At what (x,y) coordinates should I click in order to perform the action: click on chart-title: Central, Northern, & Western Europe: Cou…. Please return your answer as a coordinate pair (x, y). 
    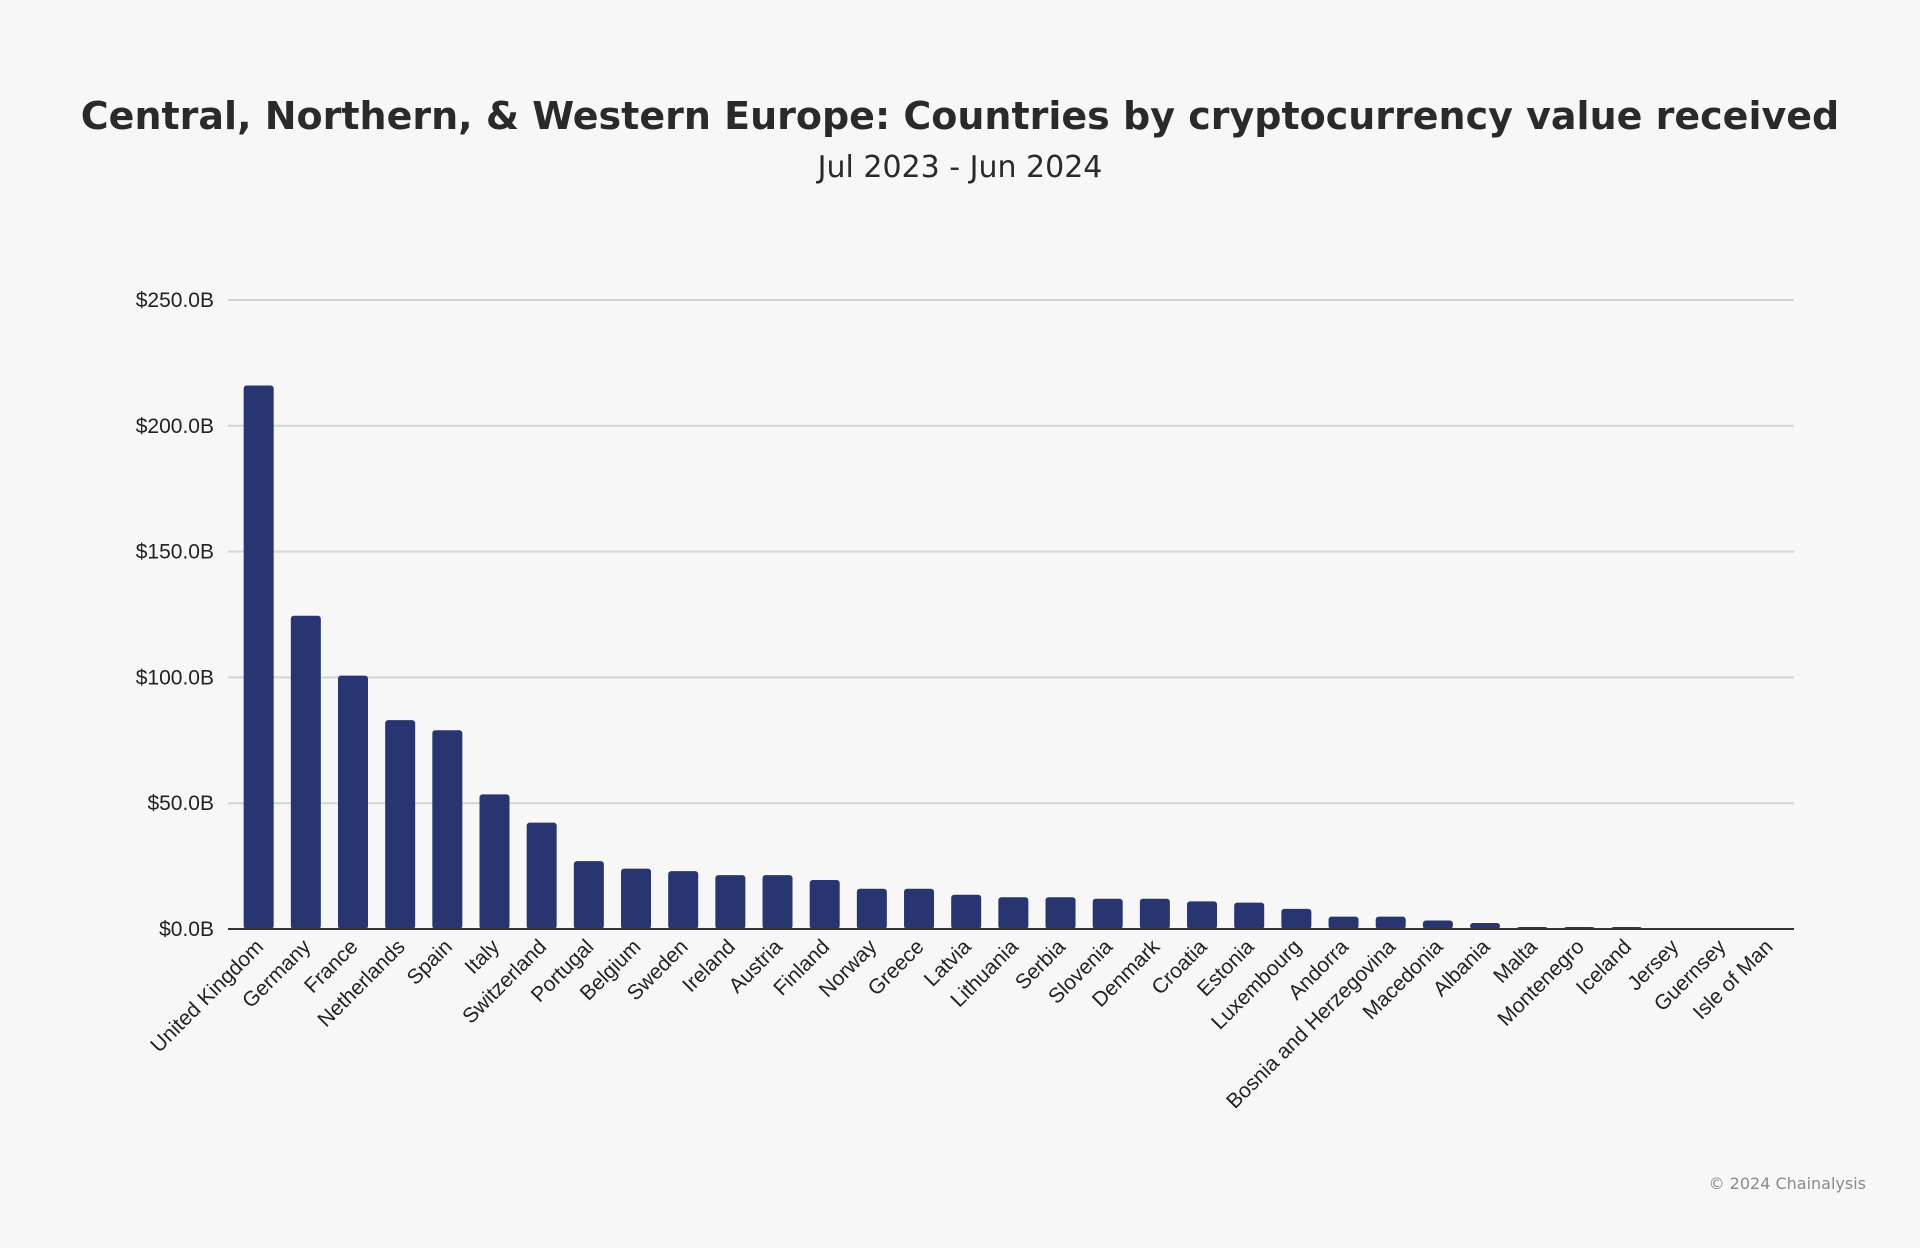
    Looking at the image, I should click on (960, 116).